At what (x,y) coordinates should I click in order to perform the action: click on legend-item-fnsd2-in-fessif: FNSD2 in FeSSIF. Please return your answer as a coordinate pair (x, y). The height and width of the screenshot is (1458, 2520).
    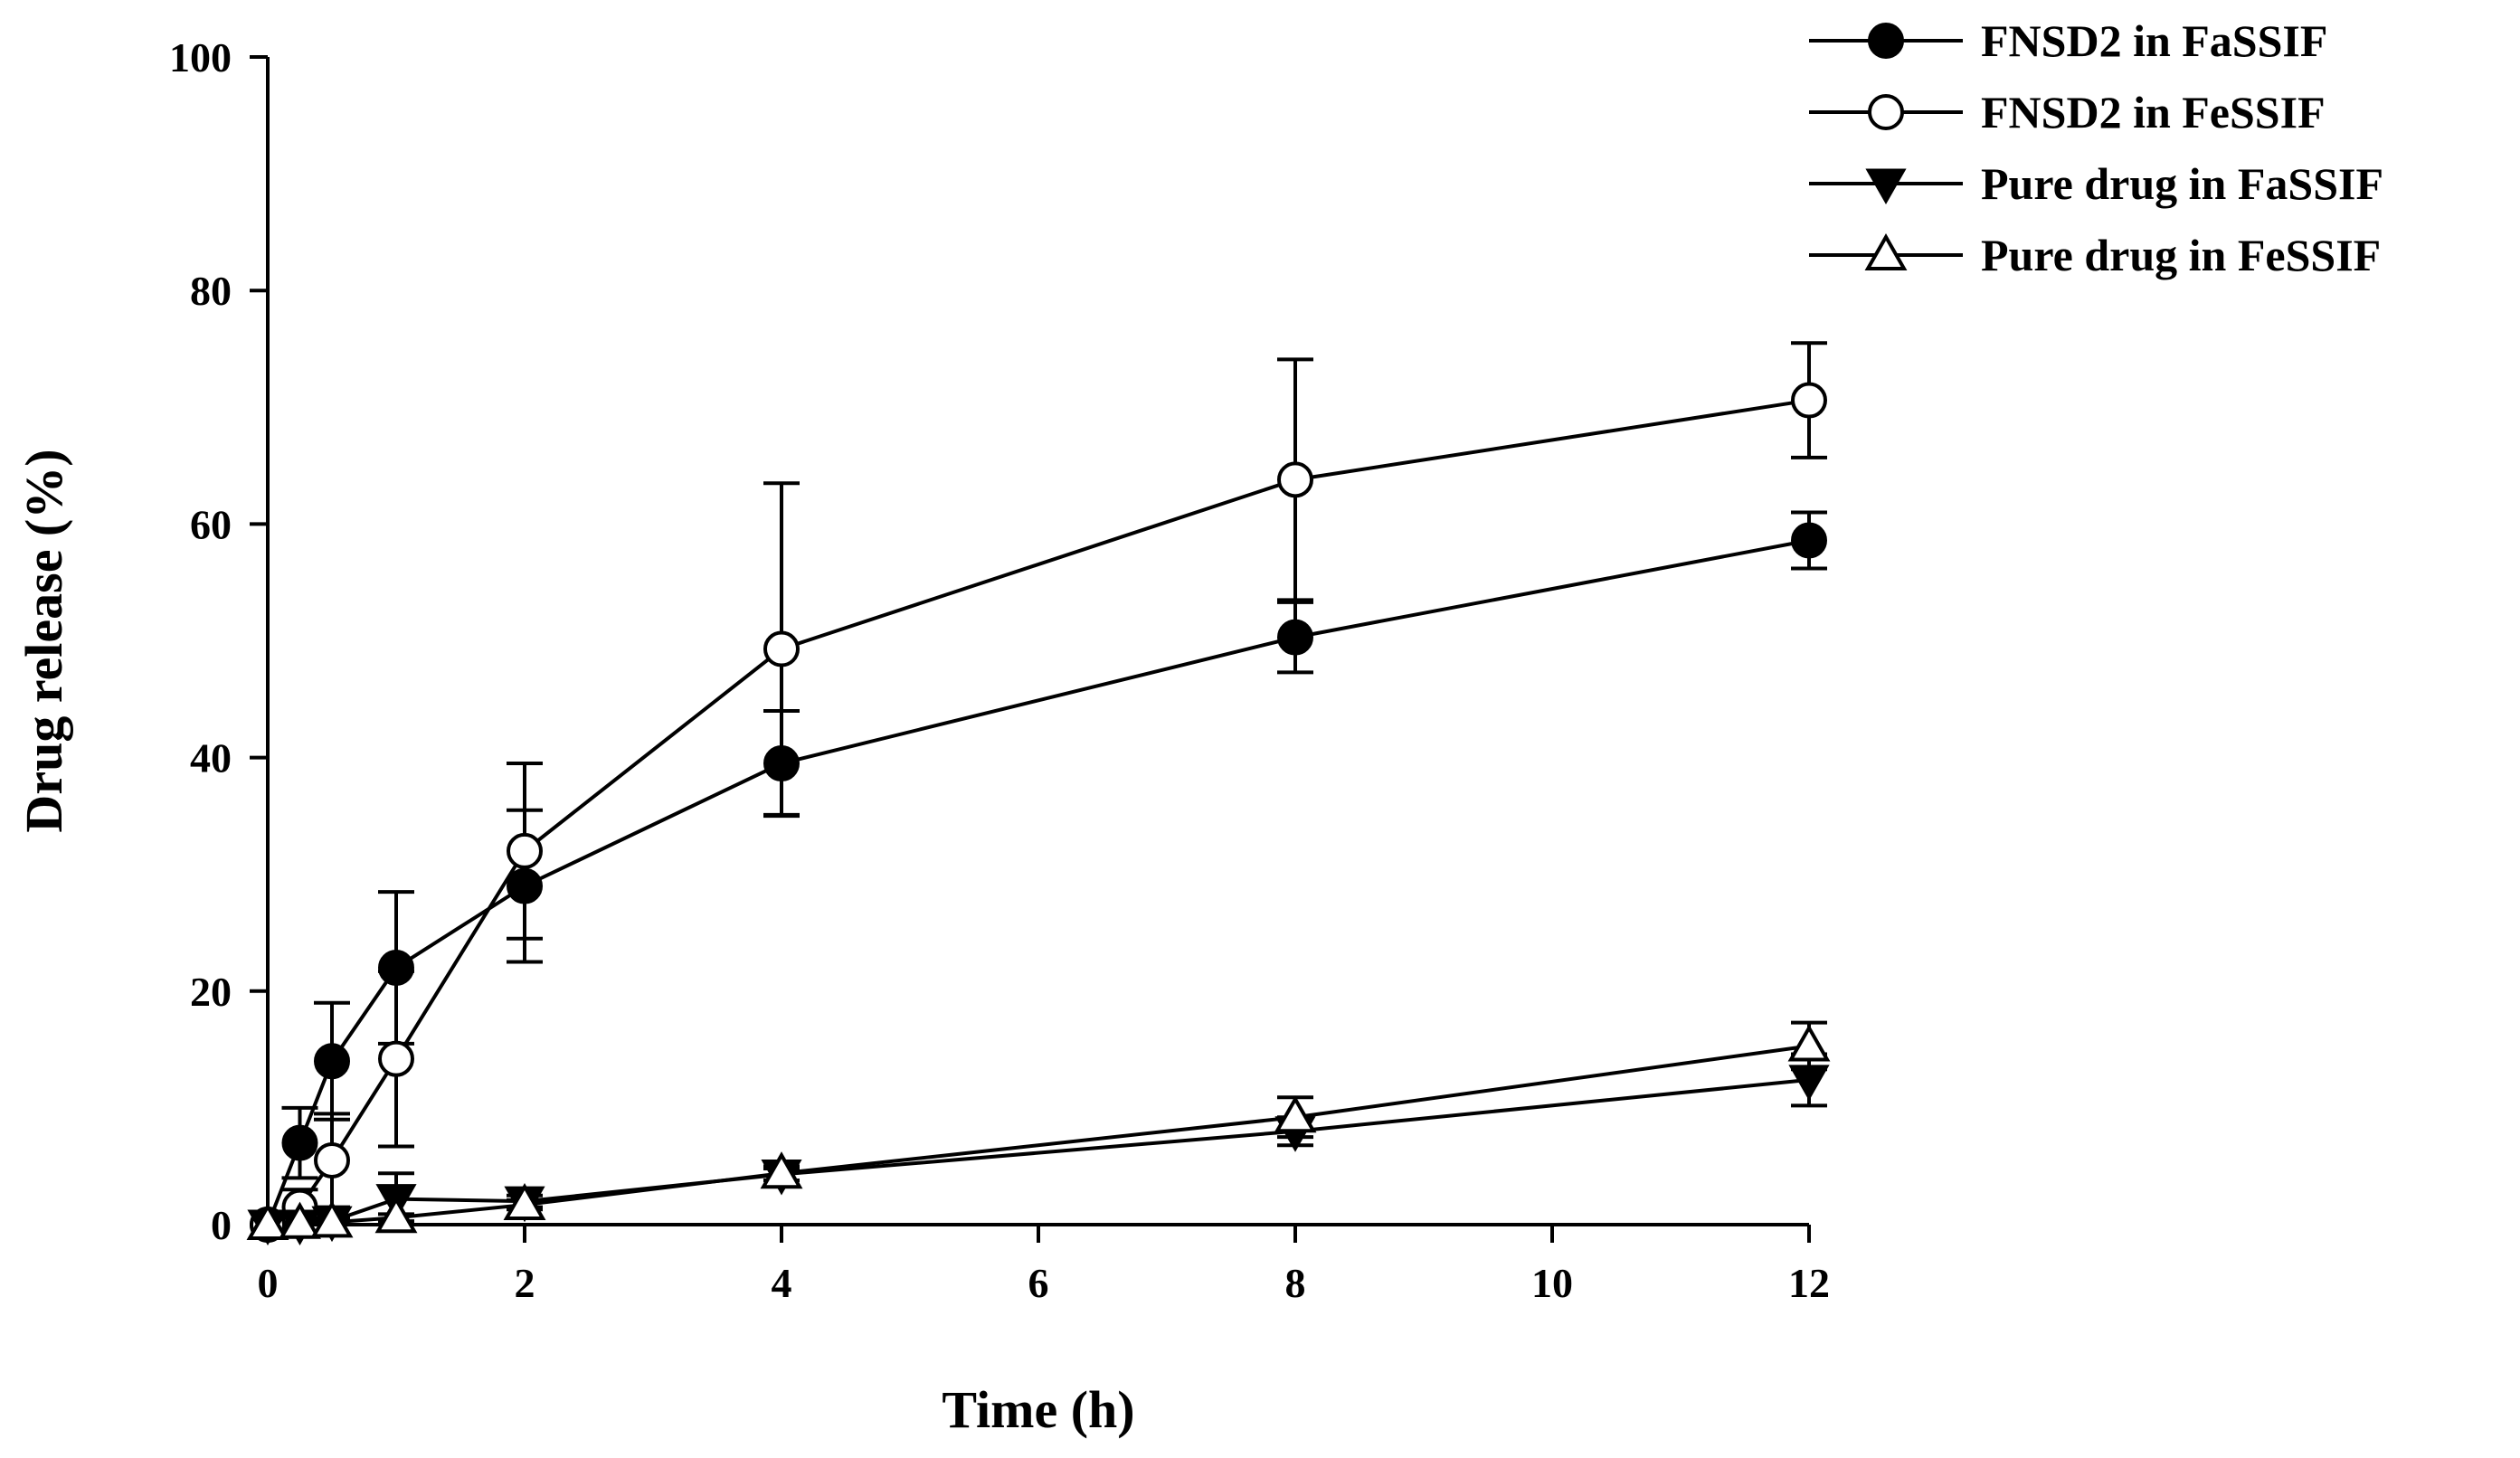
    Looking at the image, I should click on (2068, 112).